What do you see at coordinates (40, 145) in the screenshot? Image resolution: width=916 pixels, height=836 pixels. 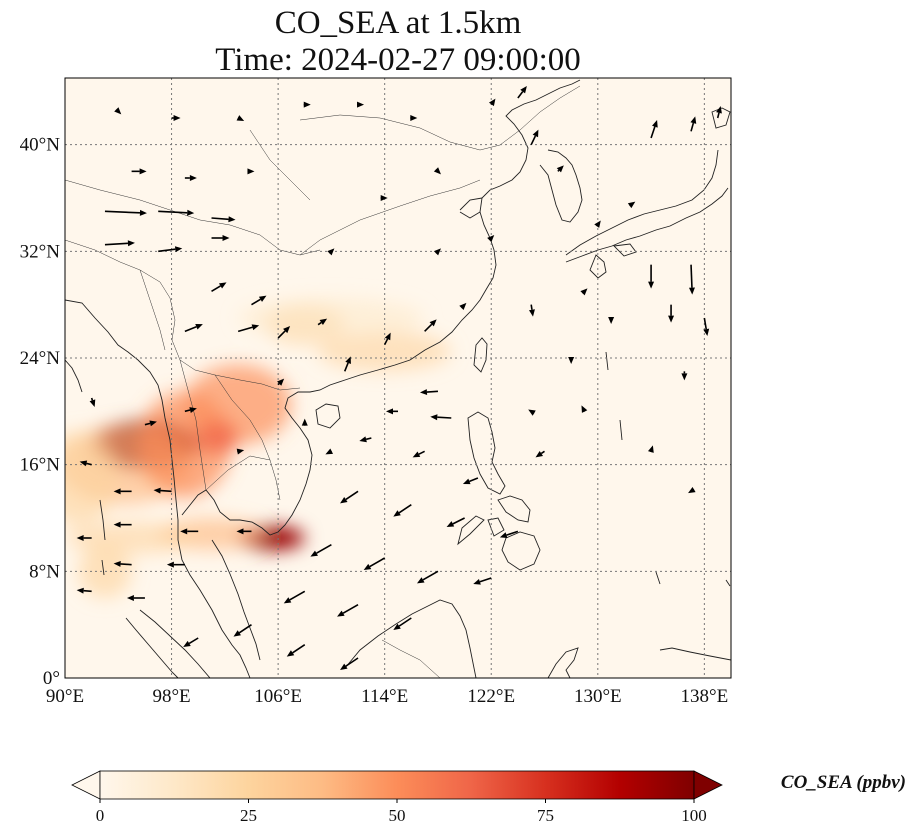 I see `y-tick-label: 40°N` at bounding box center [40, 145].